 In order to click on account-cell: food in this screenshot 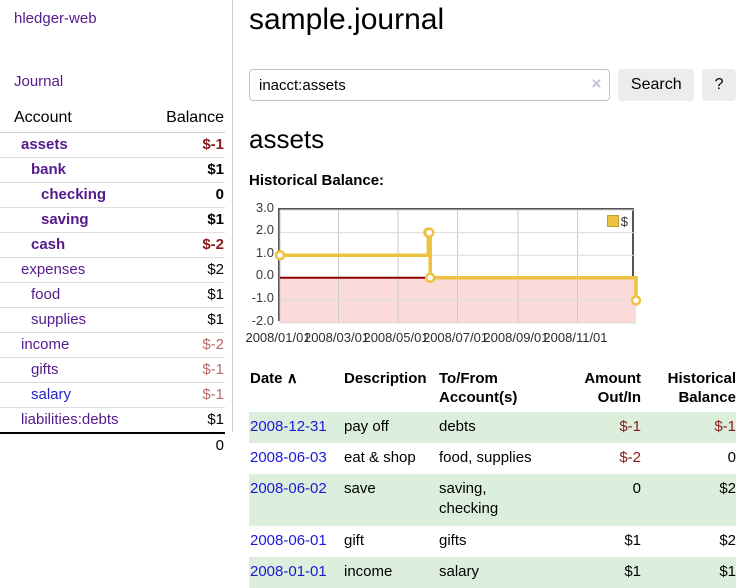, I will do `click(75, 295)`.